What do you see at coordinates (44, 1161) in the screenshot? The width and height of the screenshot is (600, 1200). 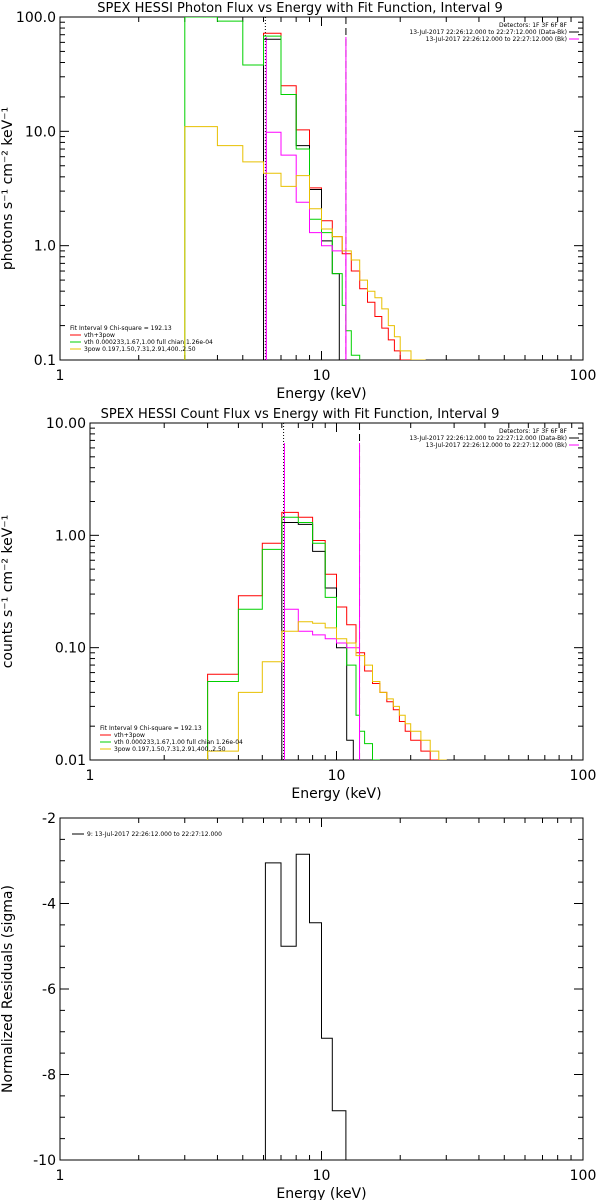 I see `y-tick-label: -10` at bounding box center [44, 1161].